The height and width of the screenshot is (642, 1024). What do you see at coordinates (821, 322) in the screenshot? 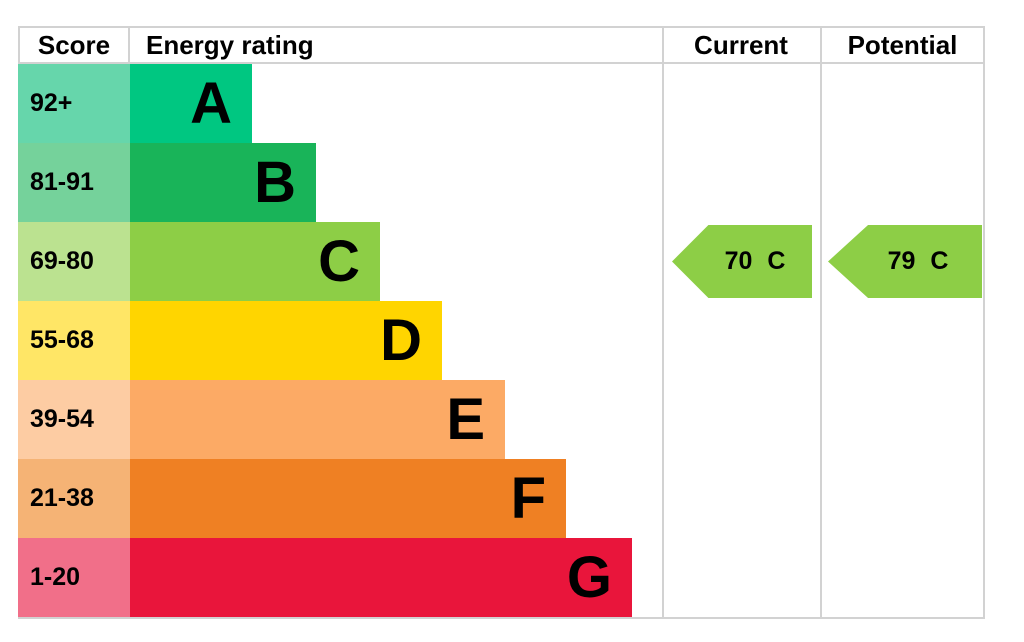
I see `potential-column-divider` at bounding box center [821, 322].